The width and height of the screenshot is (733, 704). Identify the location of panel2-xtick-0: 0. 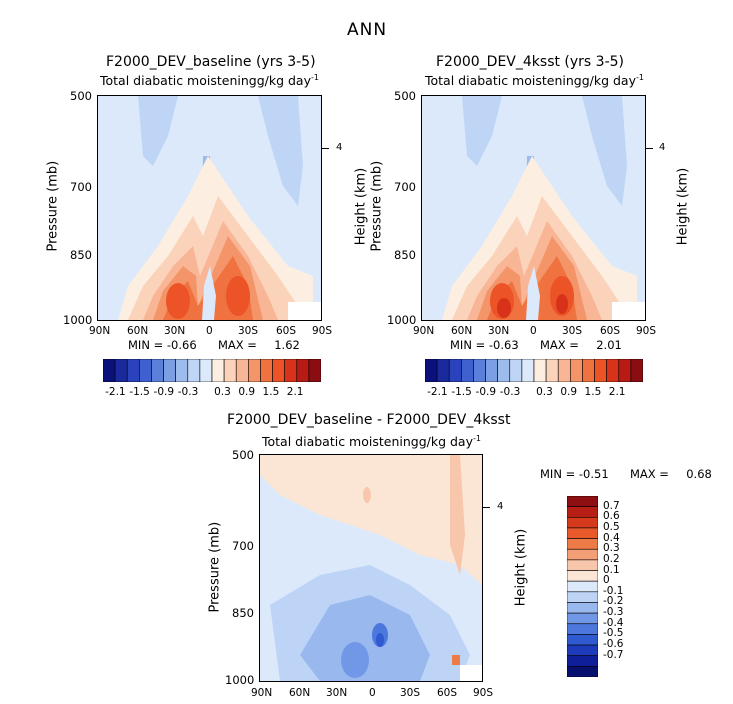
(533, 331).